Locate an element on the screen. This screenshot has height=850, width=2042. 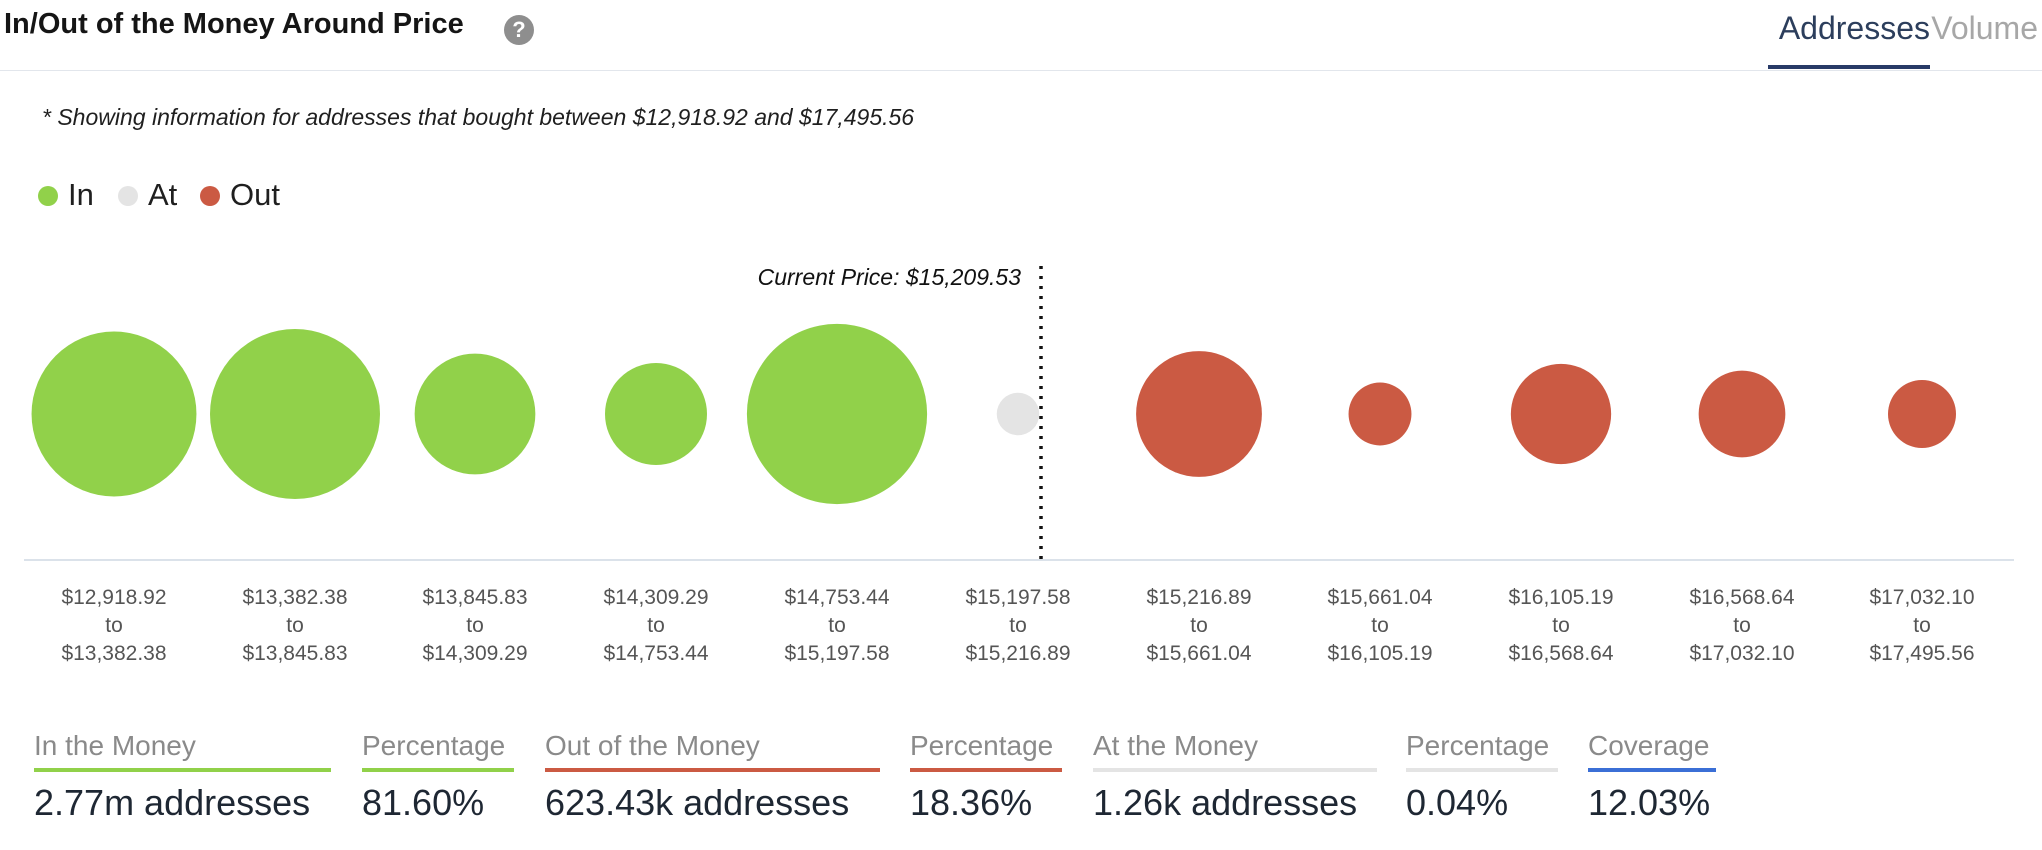
chart-title: In/Out of the Money Around Price is located at coordinates (234, 24).